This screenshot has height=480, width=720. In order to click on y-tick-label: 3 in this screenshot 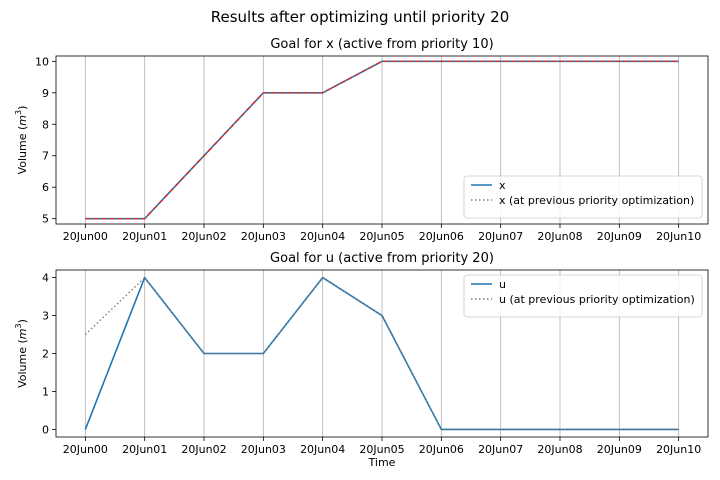, I will do `click(45, 316)`.